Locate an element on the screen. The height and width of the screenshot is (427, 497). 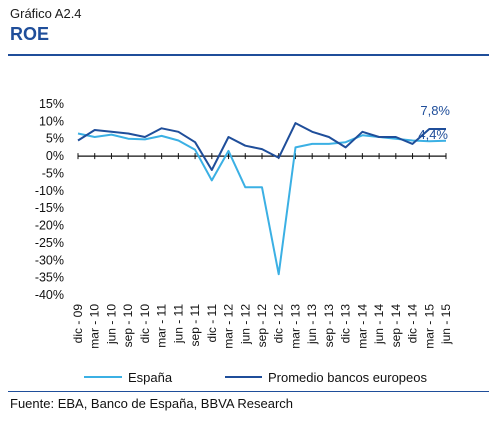
x-tick-label: dic - 10 is located at coordinates (145, 324).